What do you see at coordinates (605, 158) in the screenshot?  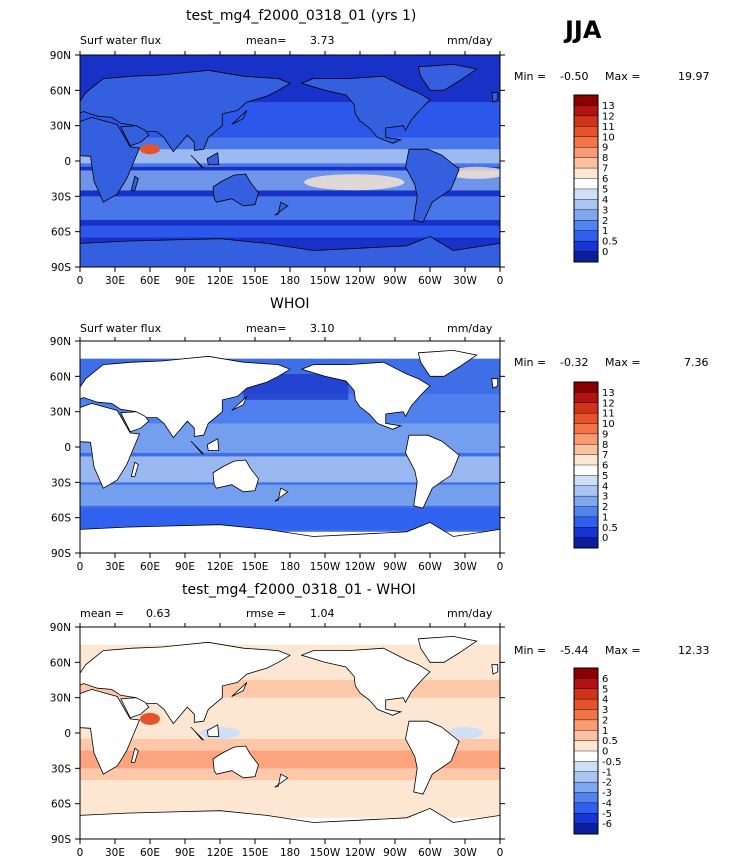 I see `colorbar-label: 8` at bounding box center [605, 158].